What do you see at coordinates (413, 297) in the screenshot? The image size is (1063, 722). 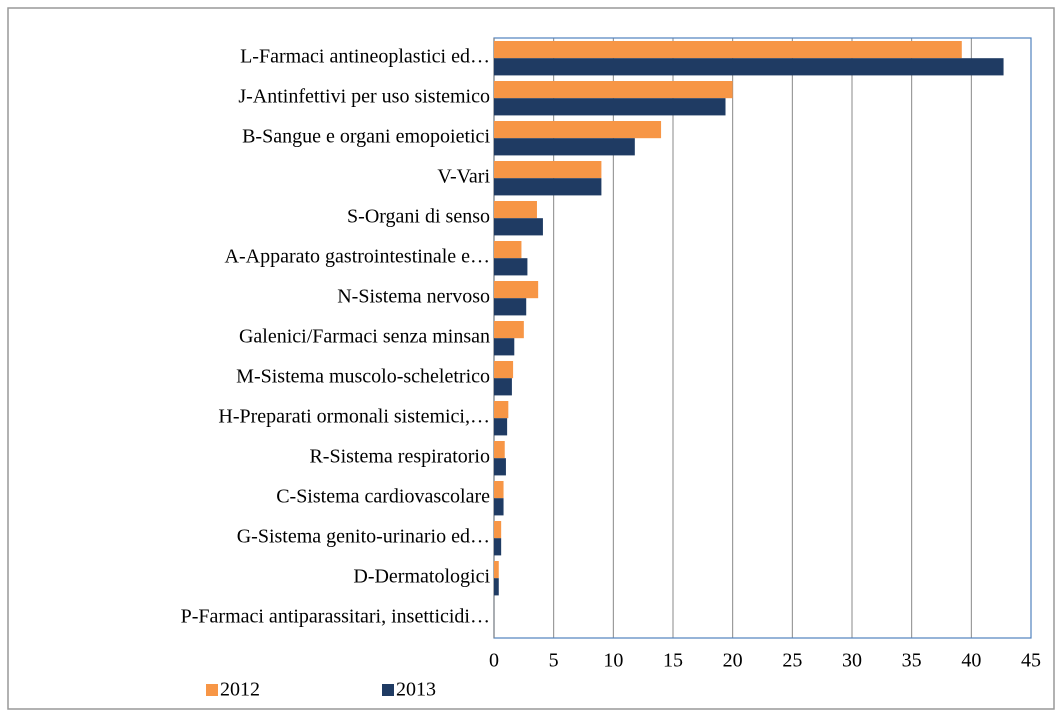 I see `y-tick-label: N-Sistema nervoso` at bounding box center [413, 297].